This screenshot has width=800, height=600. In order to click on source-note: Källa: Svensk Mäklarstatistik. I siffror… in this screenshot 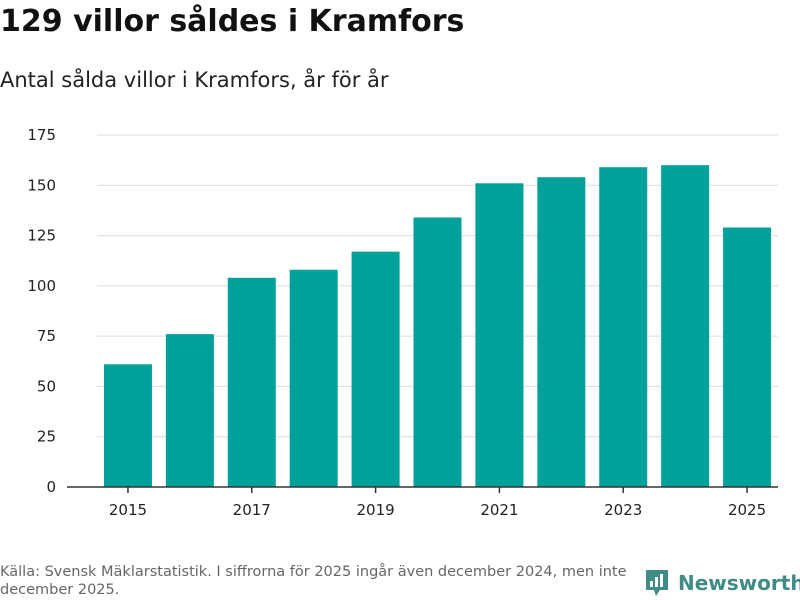, I will do `click(313, 581)`.